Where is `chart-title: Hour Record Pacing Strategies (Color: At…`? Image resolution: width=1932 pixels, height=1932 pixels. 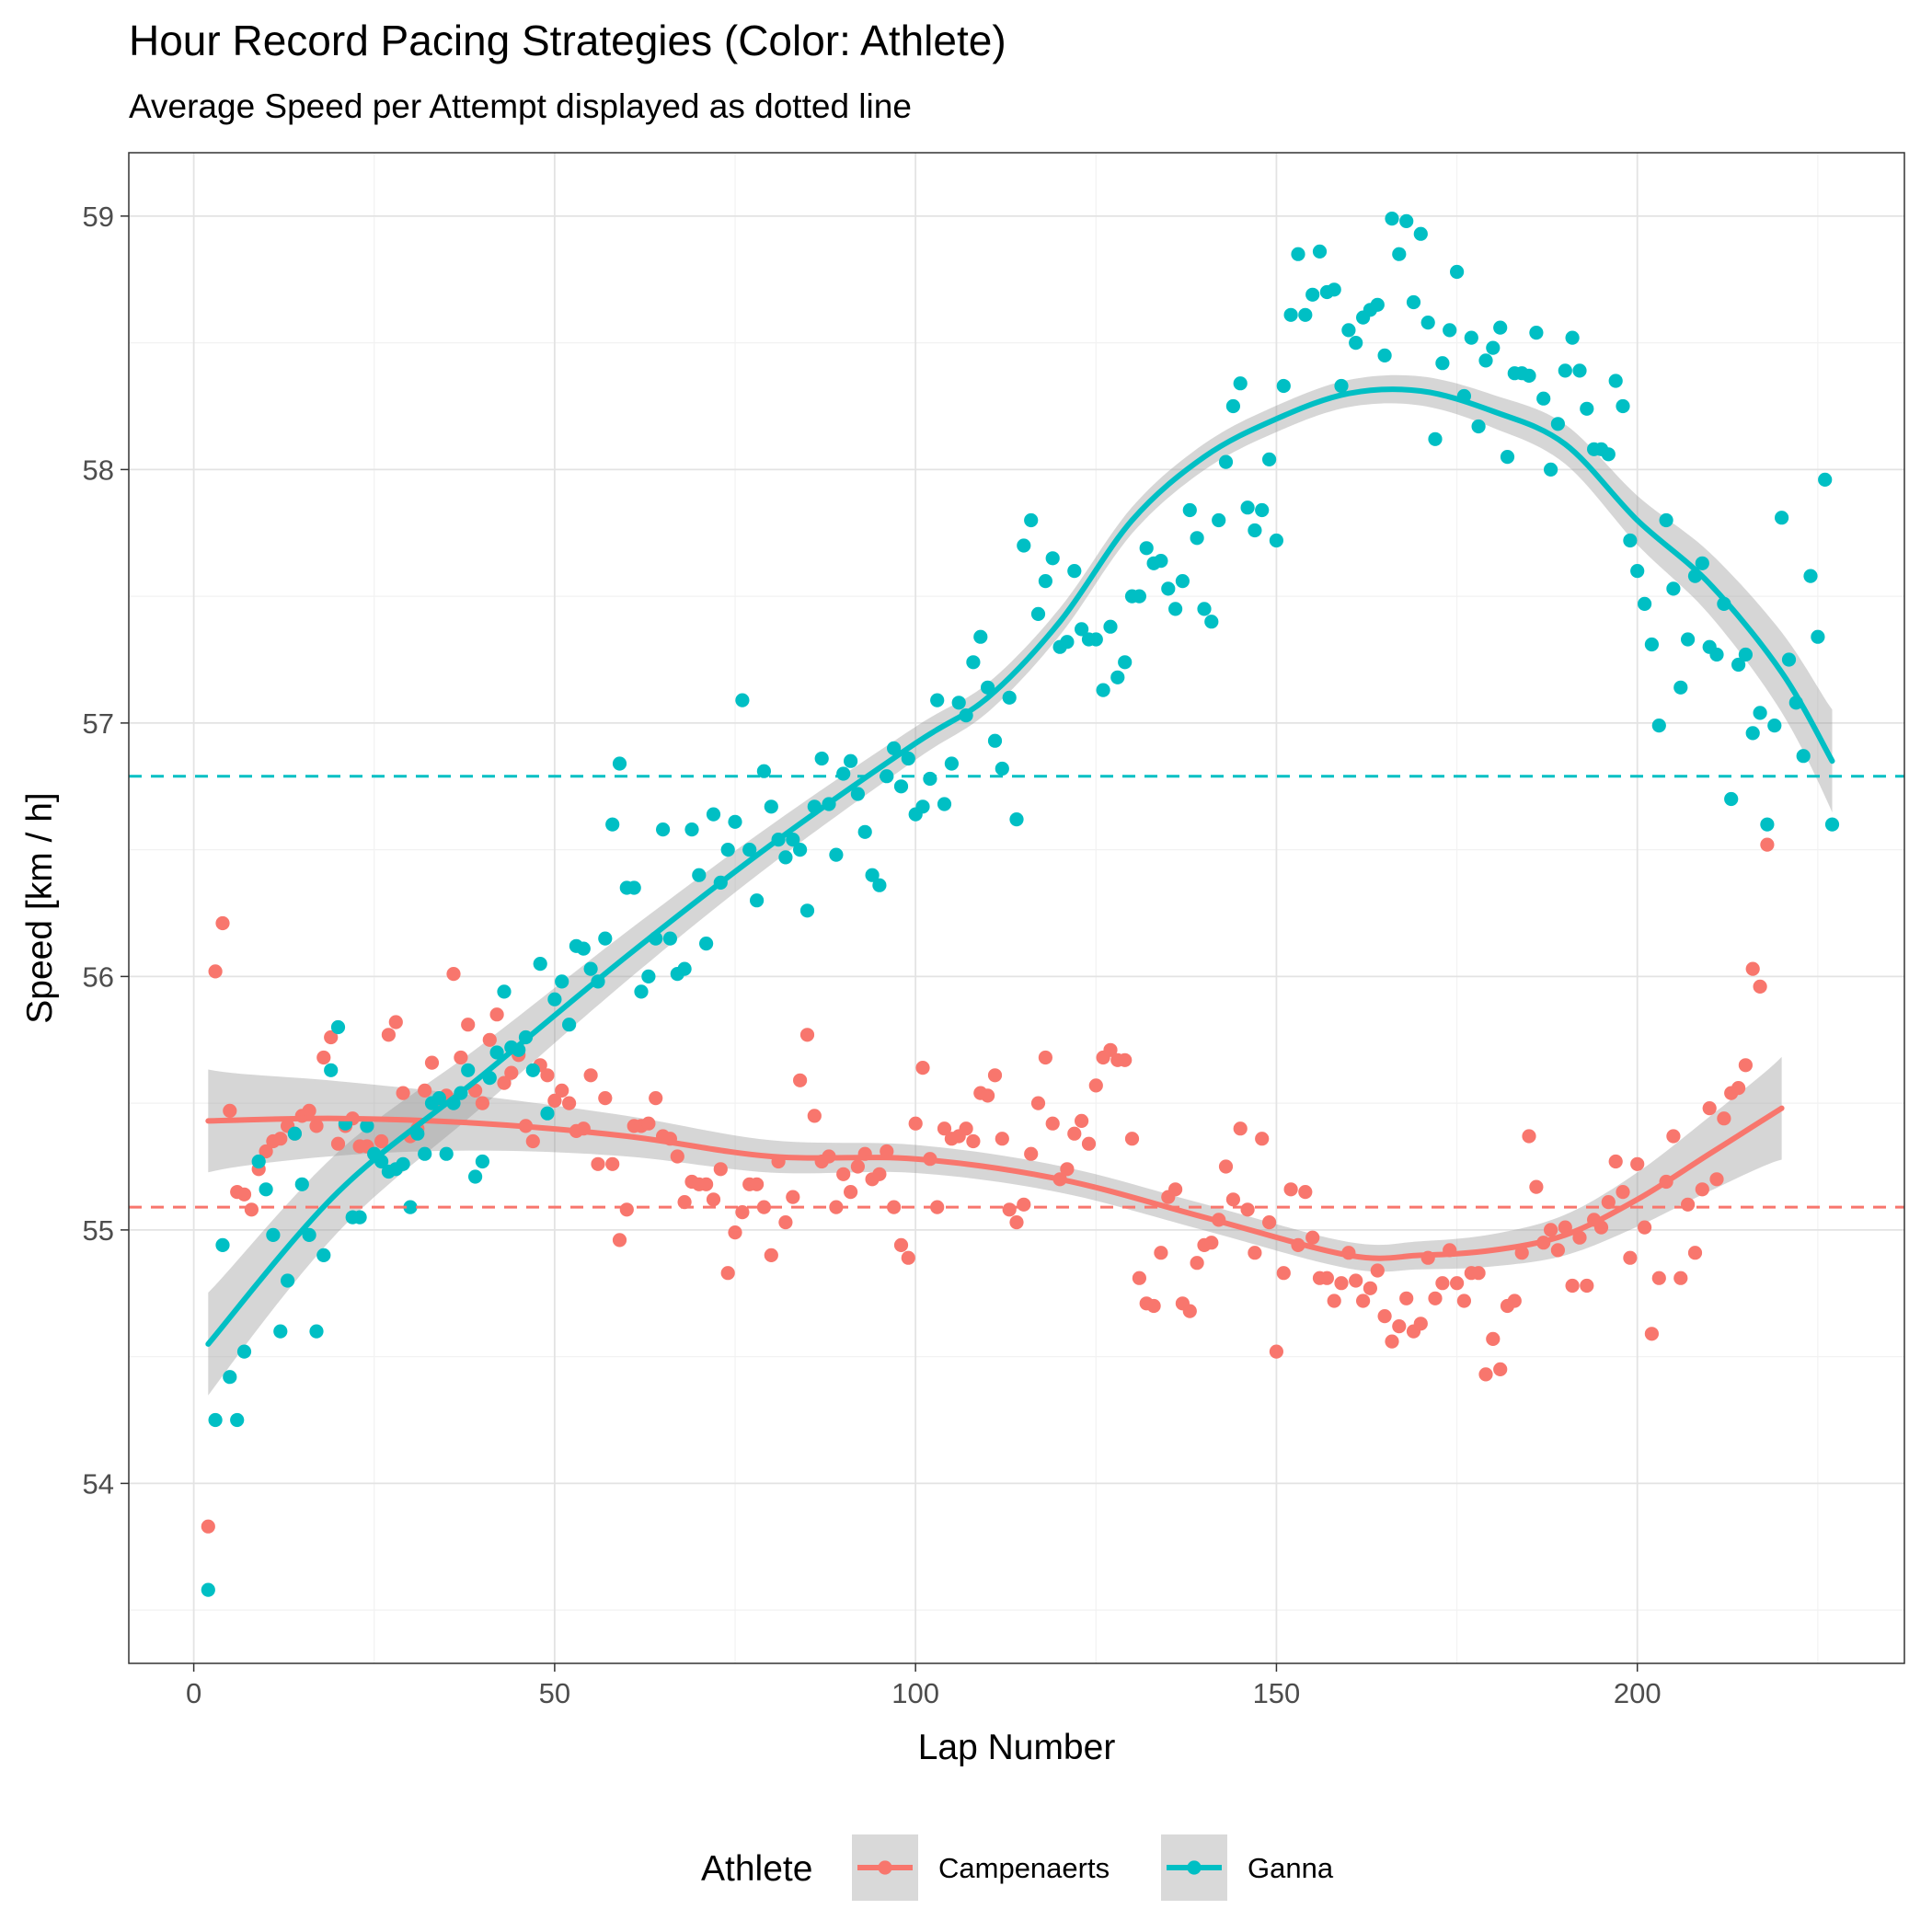 chart-title: Hour Record Pacing Strategies (Color: At… is located at coordinates (567, 40).